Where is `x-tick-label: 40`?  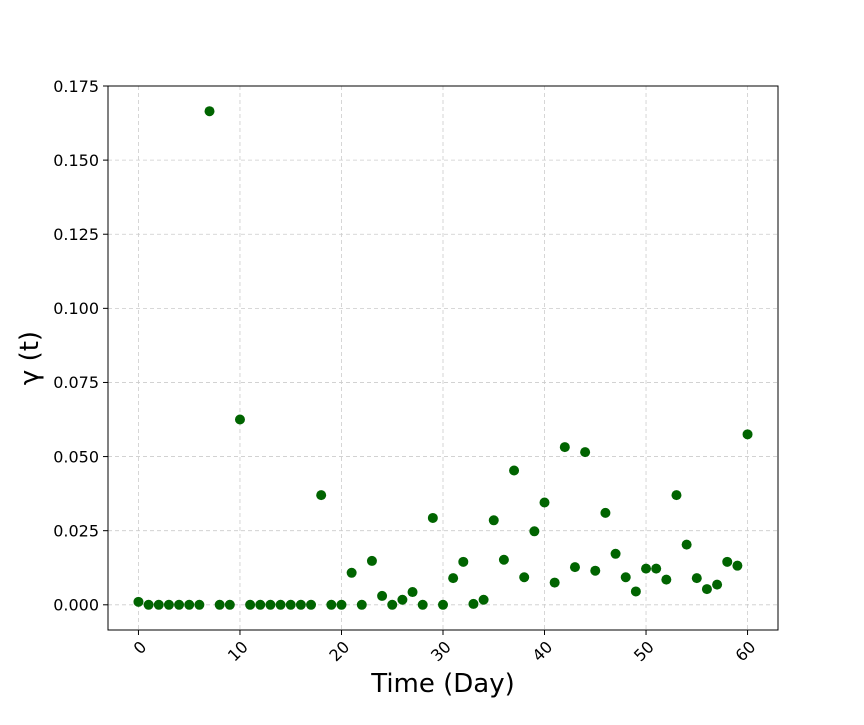
x-tick-label: 40 is located at coordinates (542, 651).